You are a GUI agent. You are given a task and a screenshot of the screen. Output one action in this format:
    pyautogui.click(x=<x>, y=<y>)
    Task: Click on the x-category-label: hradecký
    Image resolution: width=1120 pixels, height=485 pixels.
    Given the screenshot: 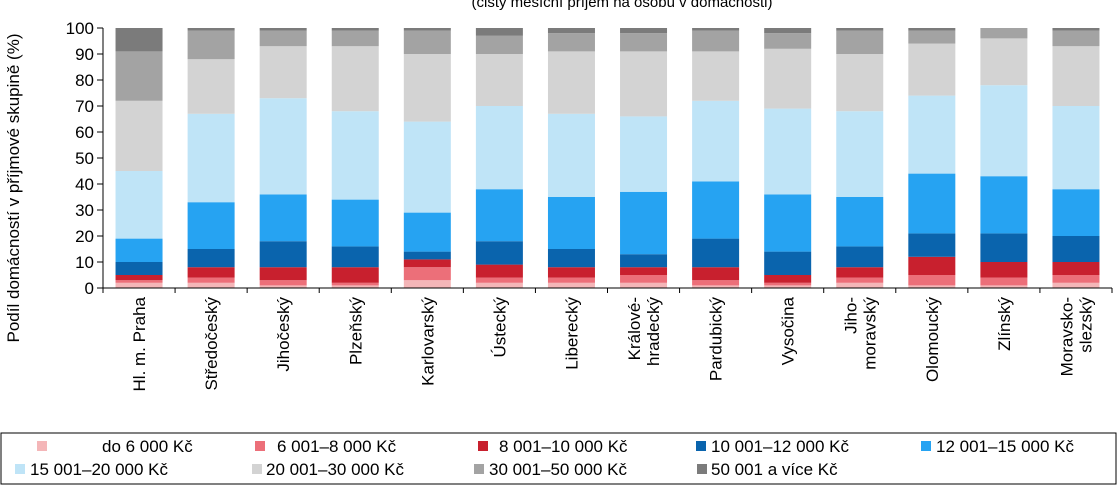 What is the action you would take?
    pyautogui.click(x=653, y=331)
    